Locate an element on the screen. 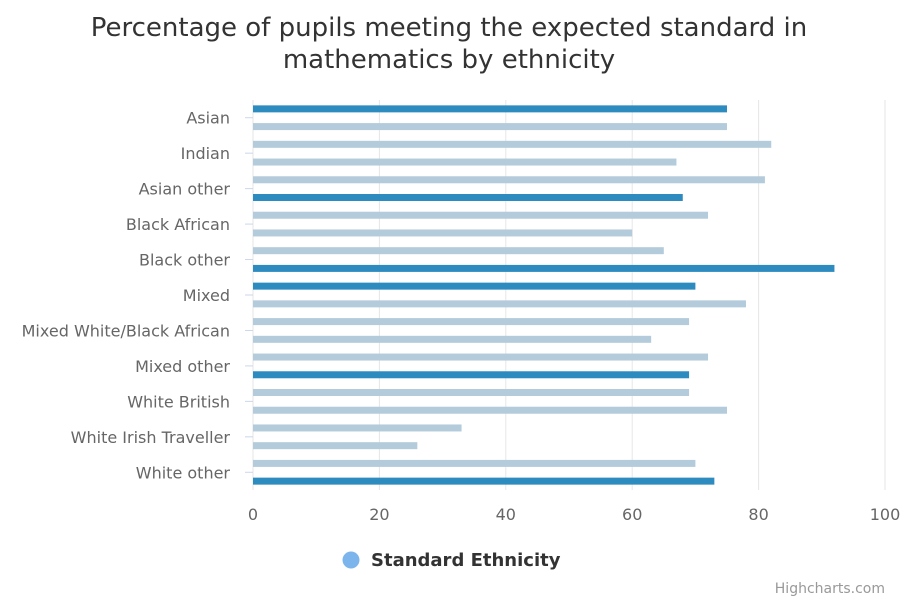 The image size is (900, 604). y-category-label: Mixed other is located at coordinates (182, 366).